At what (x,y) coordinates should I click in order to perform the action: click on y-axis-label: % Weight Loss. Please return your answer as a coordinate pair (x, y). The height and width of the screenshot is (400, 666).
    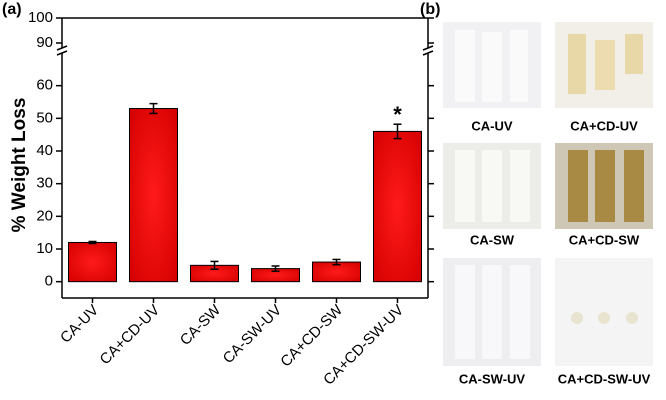
    Looking at the image, I should click on (19, 165).